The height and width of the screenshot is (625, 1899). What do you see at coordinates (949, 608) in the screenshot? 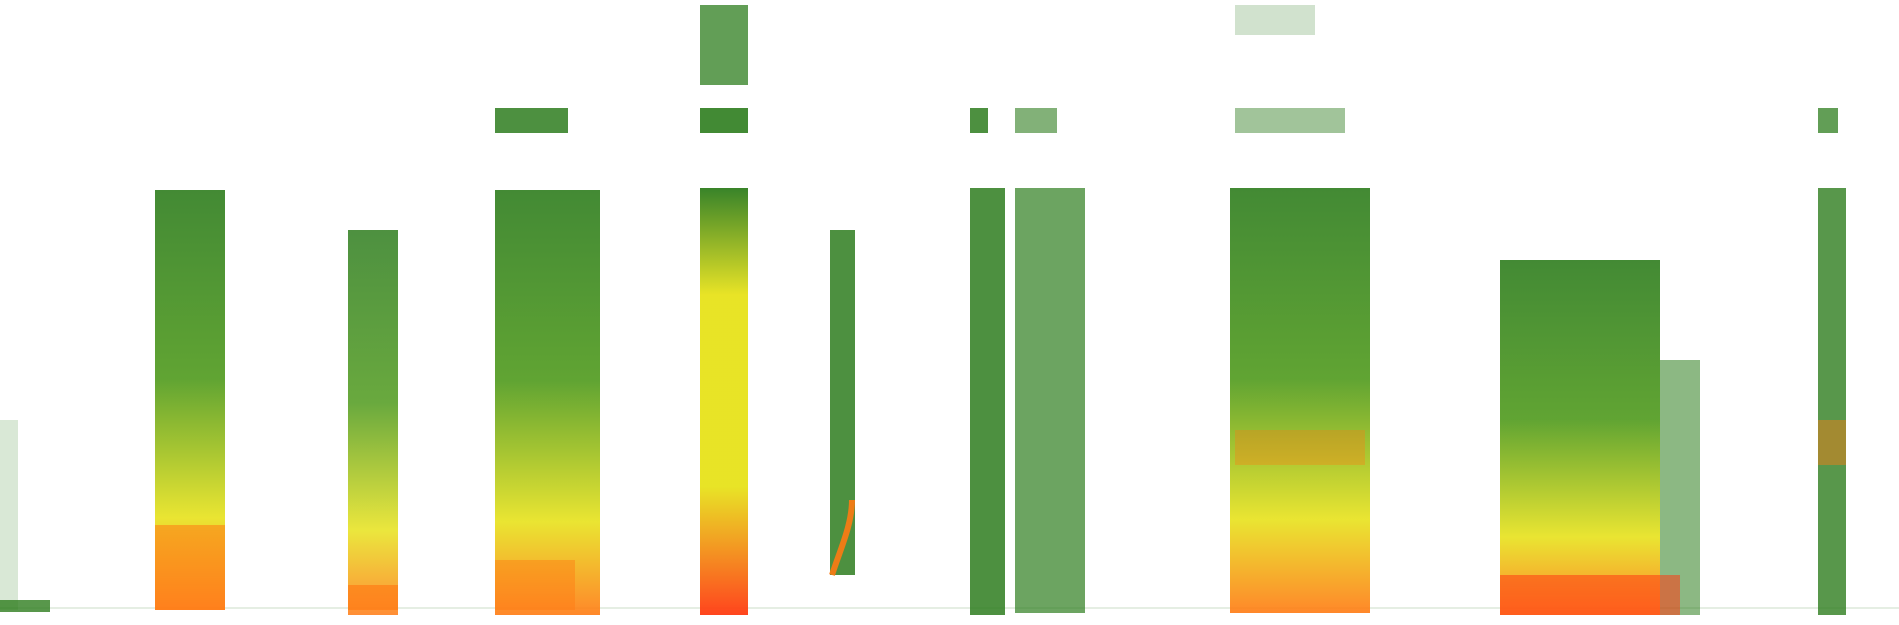
I see `baseline-noise` at bounding box center [949, 608].